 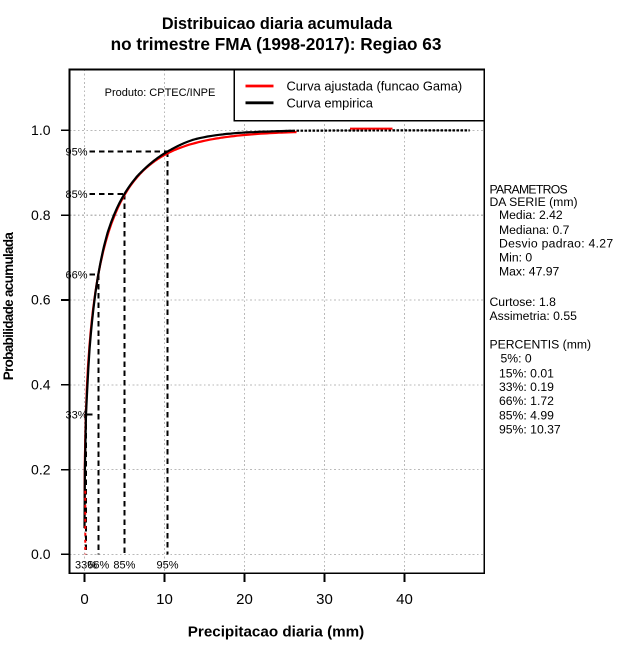 I want to click on svg-text: 15%: 0.01, so click(x=526, y=373).